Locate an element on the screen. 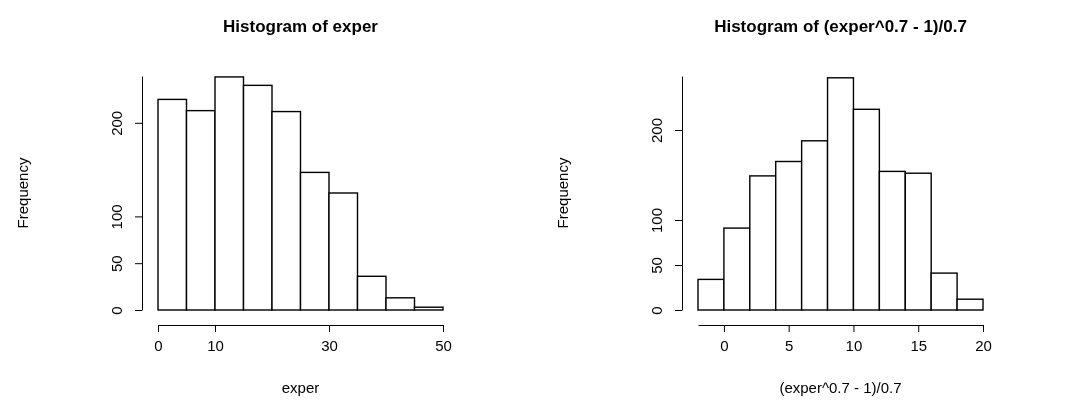  x-tick-label: 30 is located at coordinates (329, 345).